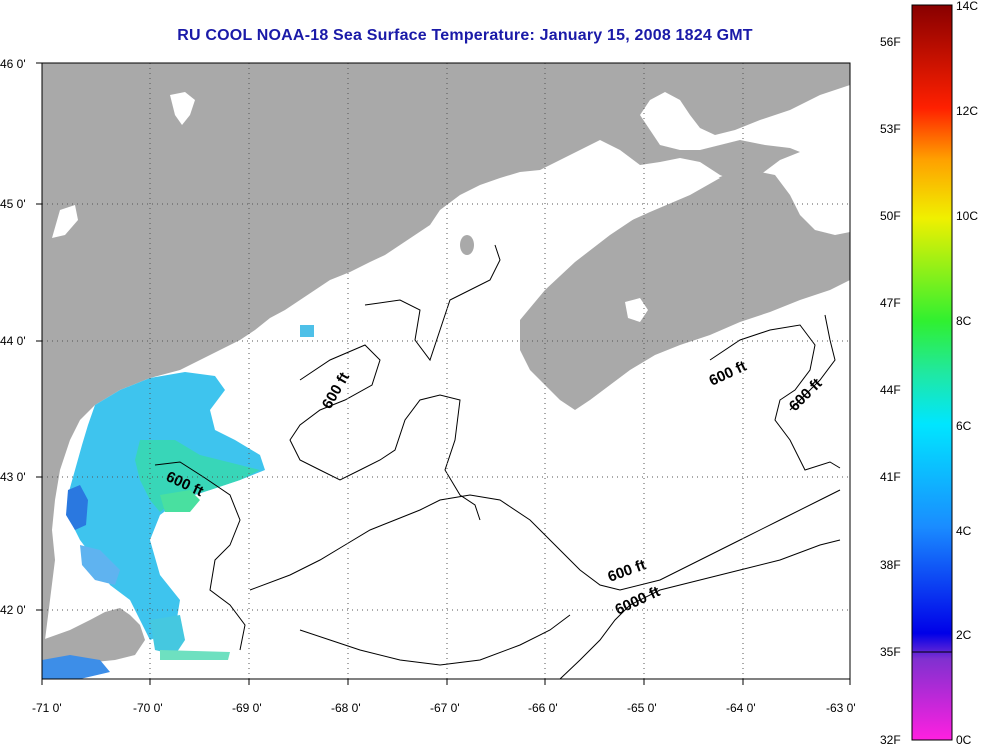  I want to click on longitude-label: -70 0', so click(148, 708).